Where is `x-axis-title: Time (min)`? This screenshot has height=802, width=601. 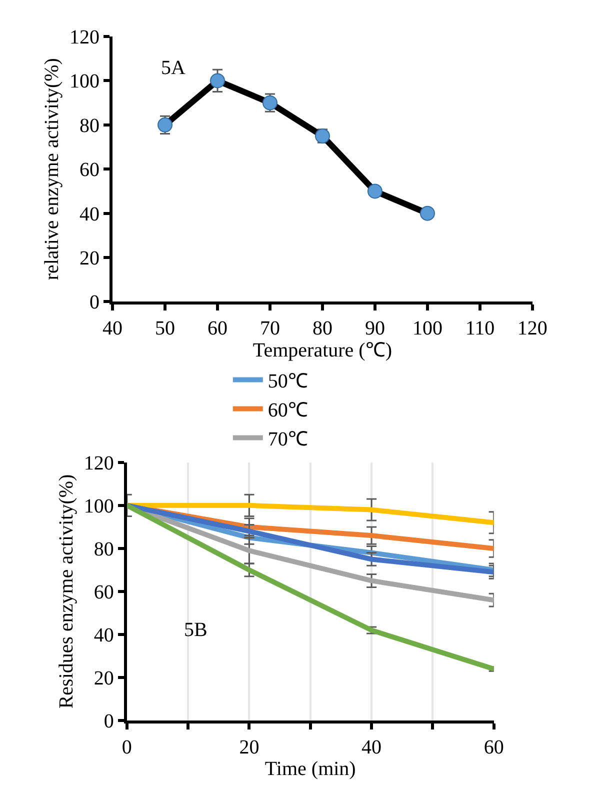
x-axis-title: Time (min) is located at coordinates (310, 769).